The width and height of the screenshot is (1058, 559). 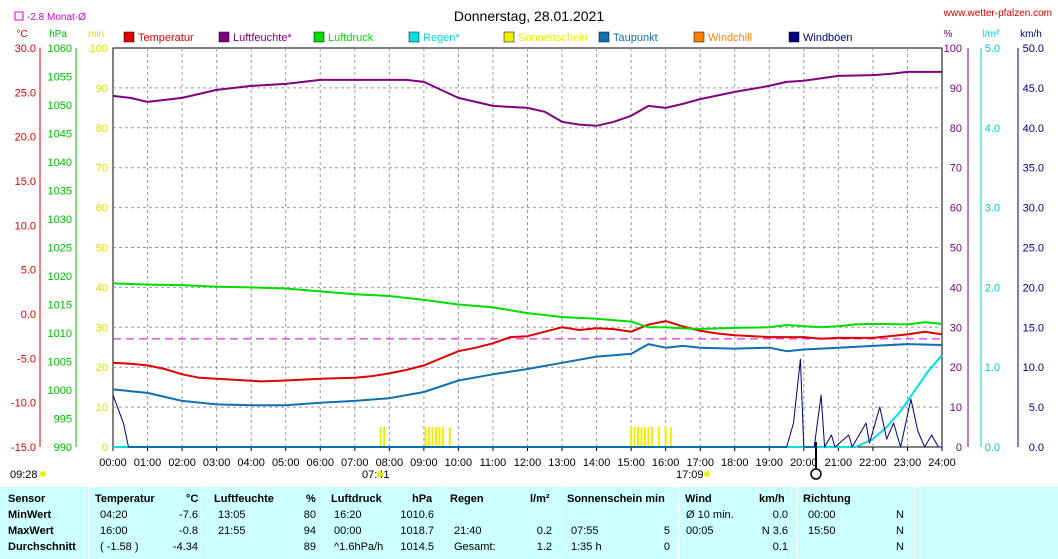 I want to click on hpa-tick-label: 1040, so click(x=60, y=163).